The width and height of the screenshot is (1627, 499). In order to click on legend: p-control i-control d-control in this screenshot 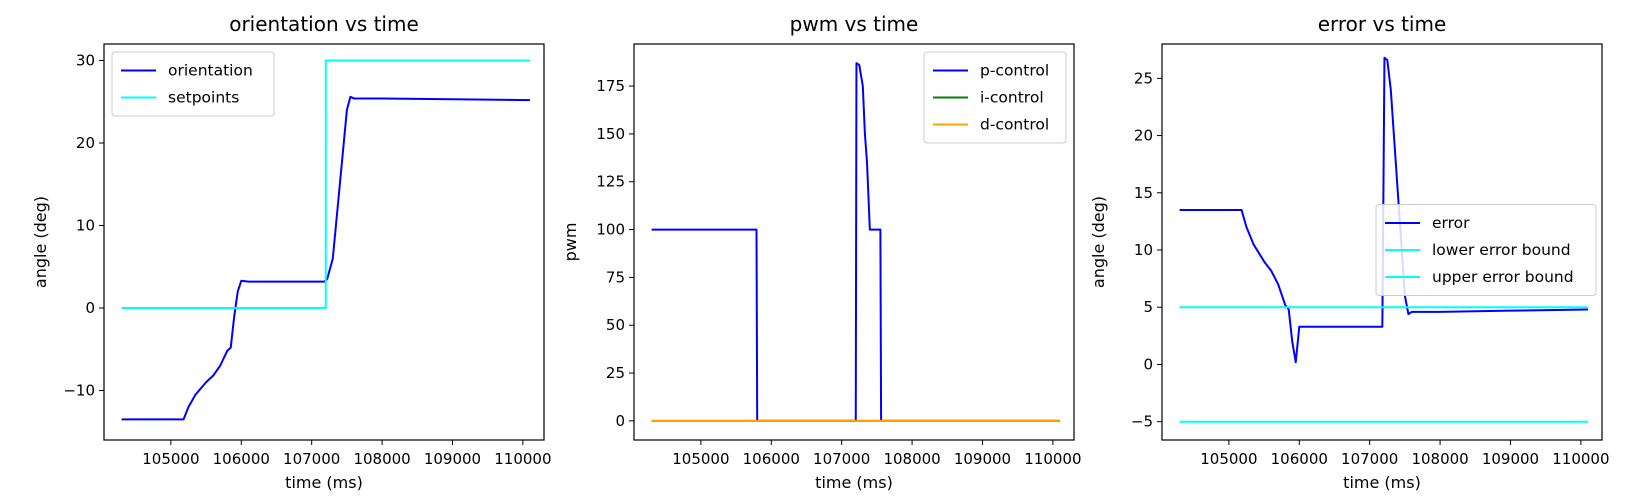, I will do `click(995, 97)`.